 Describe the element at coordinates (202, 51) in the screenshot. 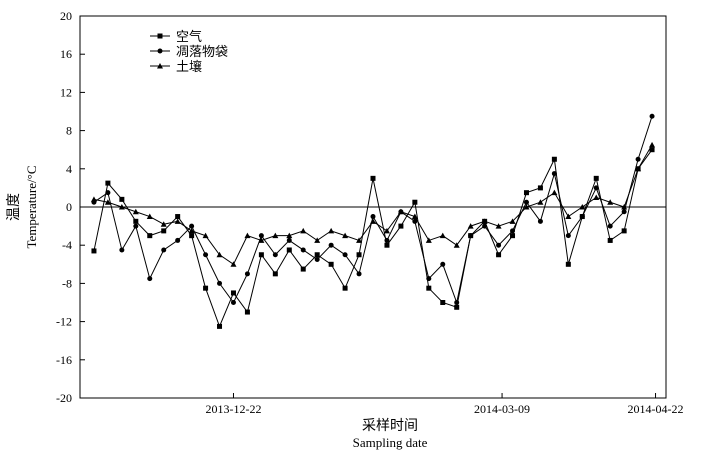

I see `legend-label: 凋落物袋` at that location.